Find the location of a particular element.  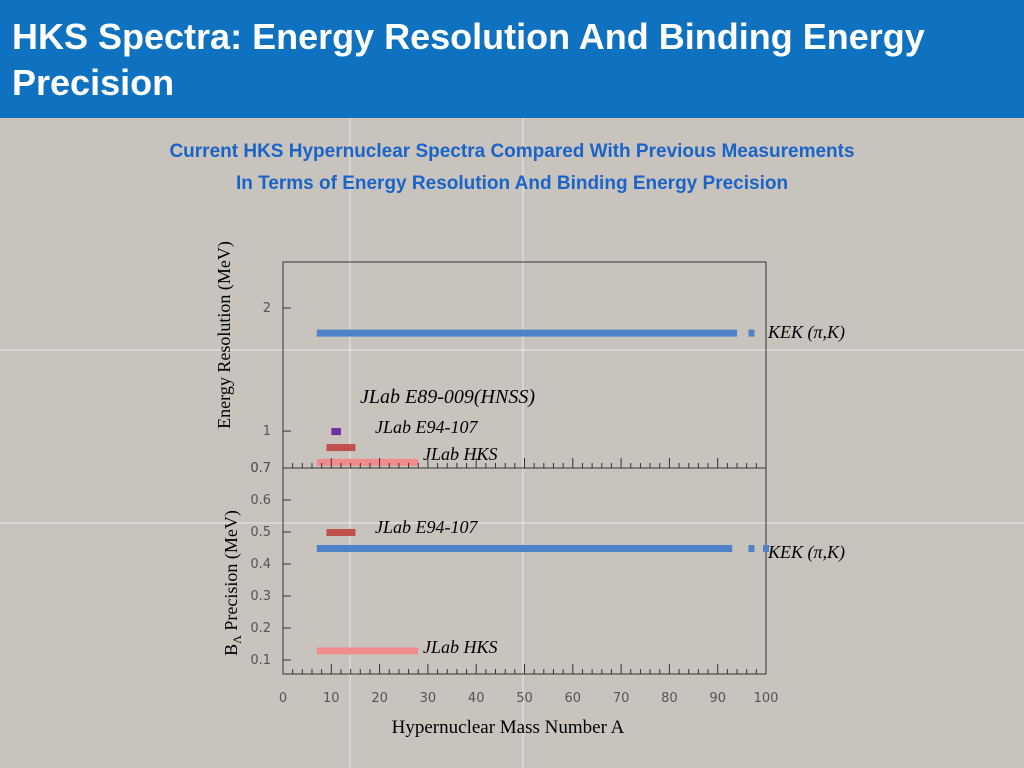

bottom-y-label-main: B is located at coordinates (231, 650).